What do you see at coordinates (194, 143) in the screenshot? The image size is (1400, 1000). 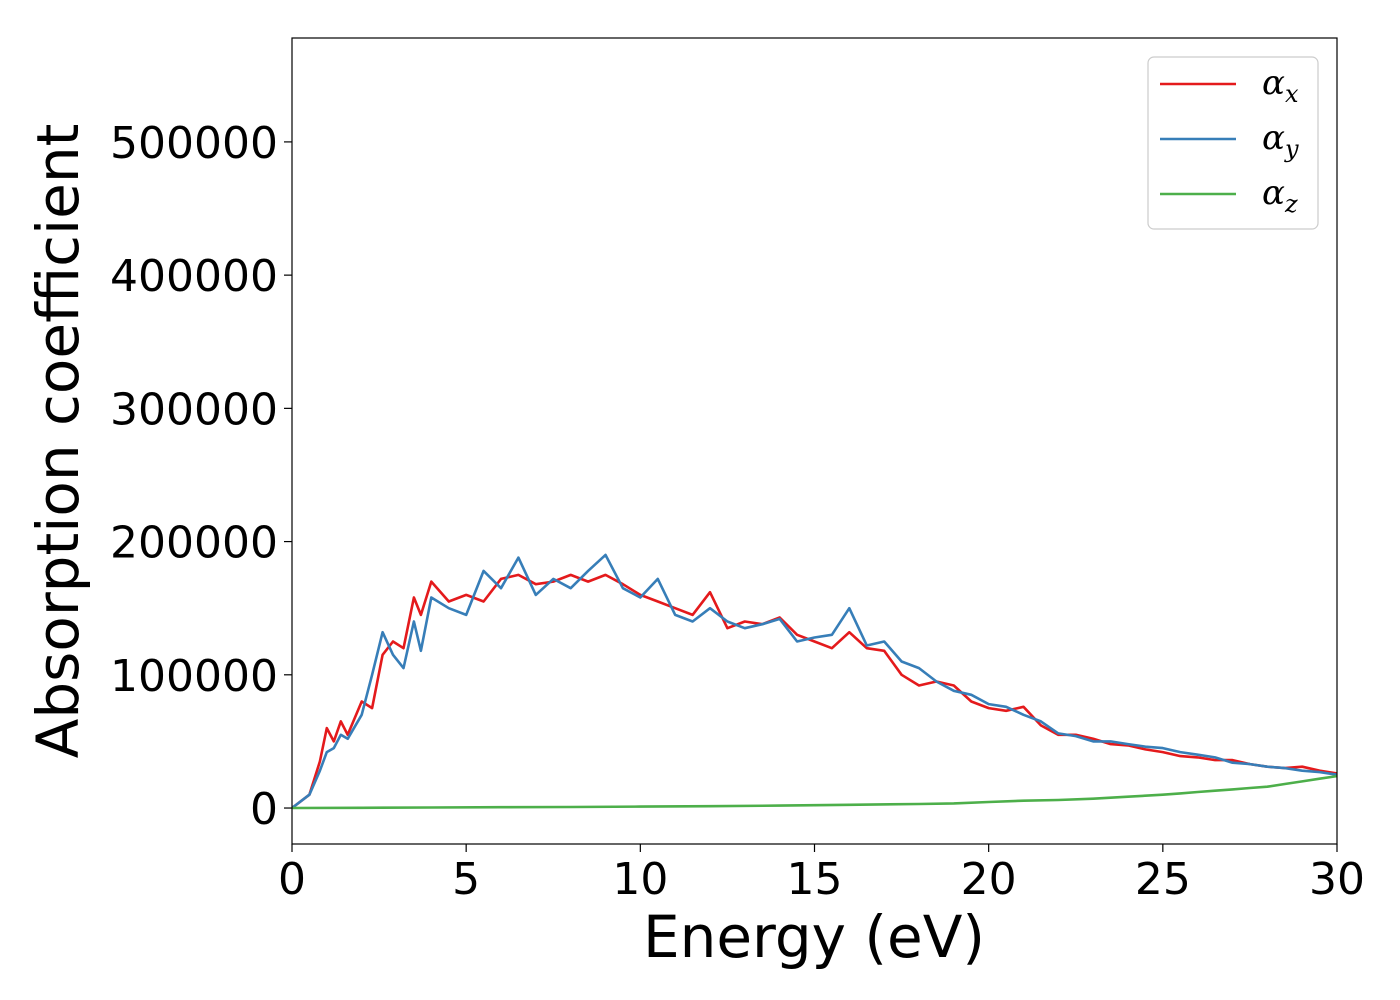 I see `y-tick-label: 500000` at bounding box center [194, 143].